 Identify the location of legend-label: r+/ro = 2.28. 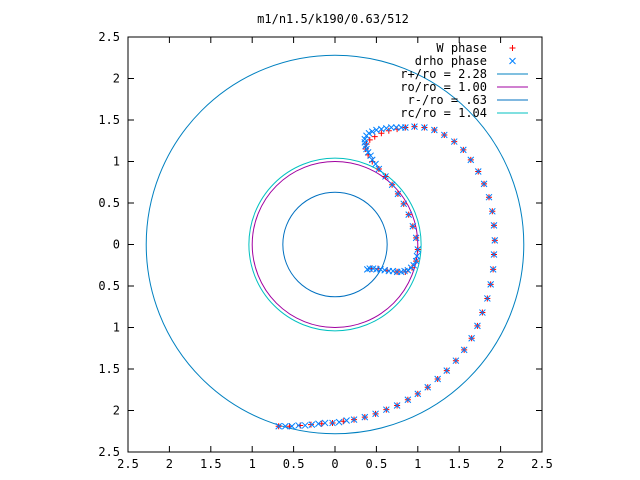
(443, 74).